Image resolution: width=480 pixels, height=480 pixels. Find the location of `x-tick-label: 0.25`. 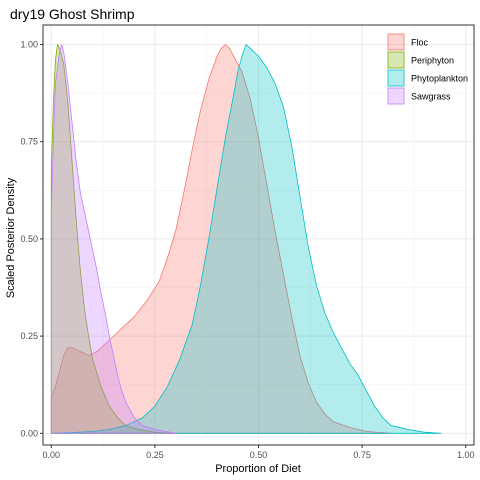

x-tick-label: 0.25 is located at coordinates (155, 455).